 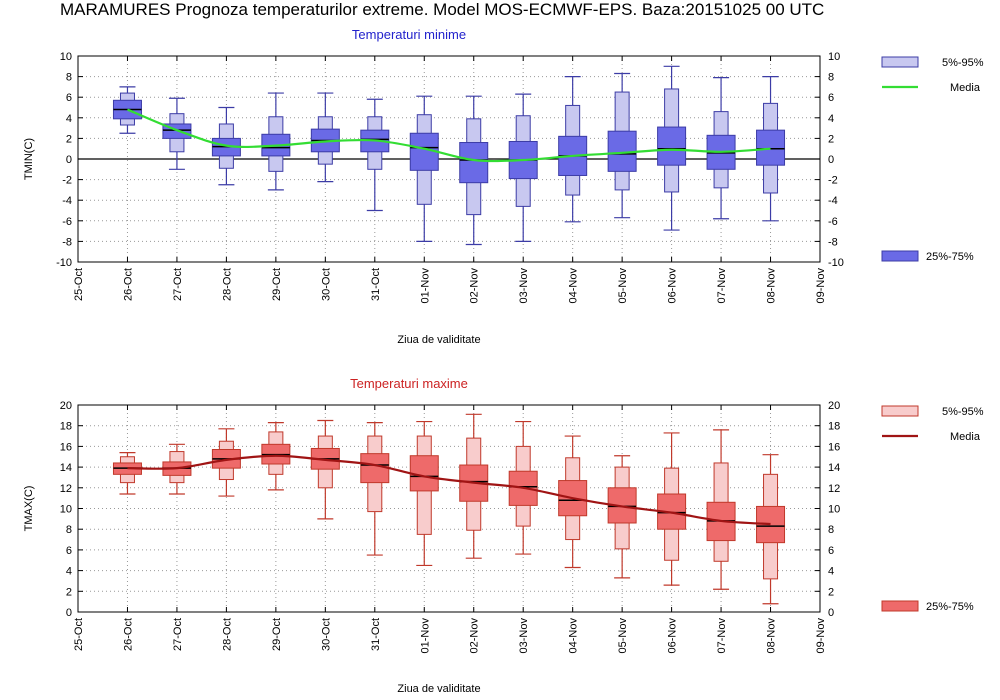 What do you see at coordinates (29, 509) in the screenshot?
I see `y-axis-label: TMAX(C)` at bounding box center [29, 509].